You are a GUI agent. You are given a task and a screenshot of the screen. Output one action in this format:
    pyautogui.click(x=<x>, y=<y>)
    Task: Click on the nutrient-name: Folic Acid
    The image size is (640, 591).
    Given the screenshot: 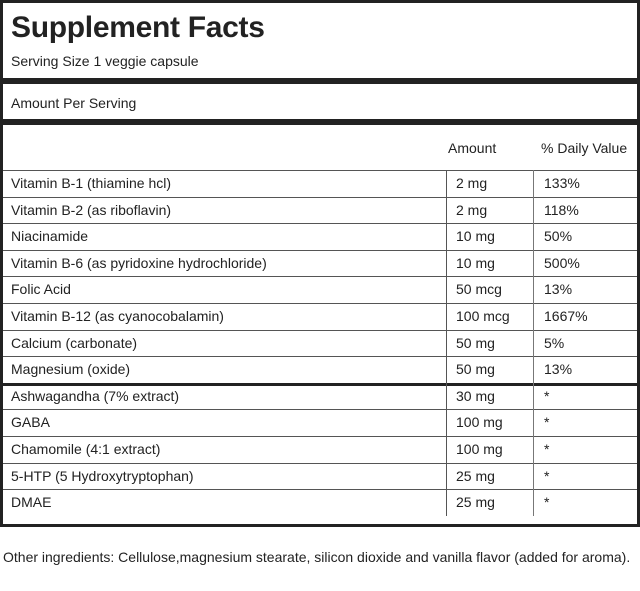 What is the action you would take?
    pyautogui.click(x=41, y=289)
    